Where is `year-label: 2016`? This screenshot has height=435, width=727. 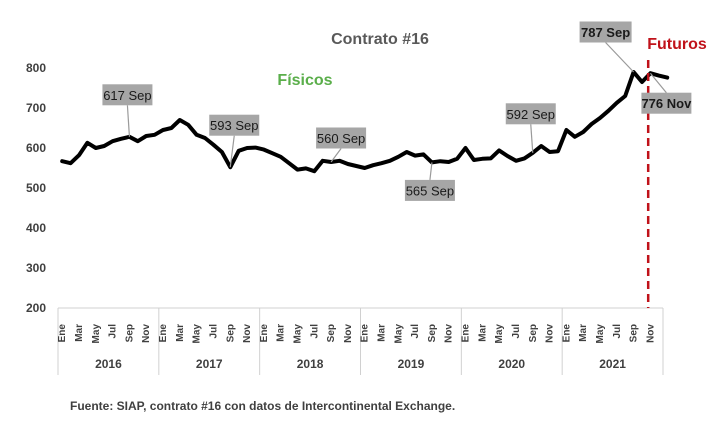 year-label: 2016 is located at coordinates (108, 364).